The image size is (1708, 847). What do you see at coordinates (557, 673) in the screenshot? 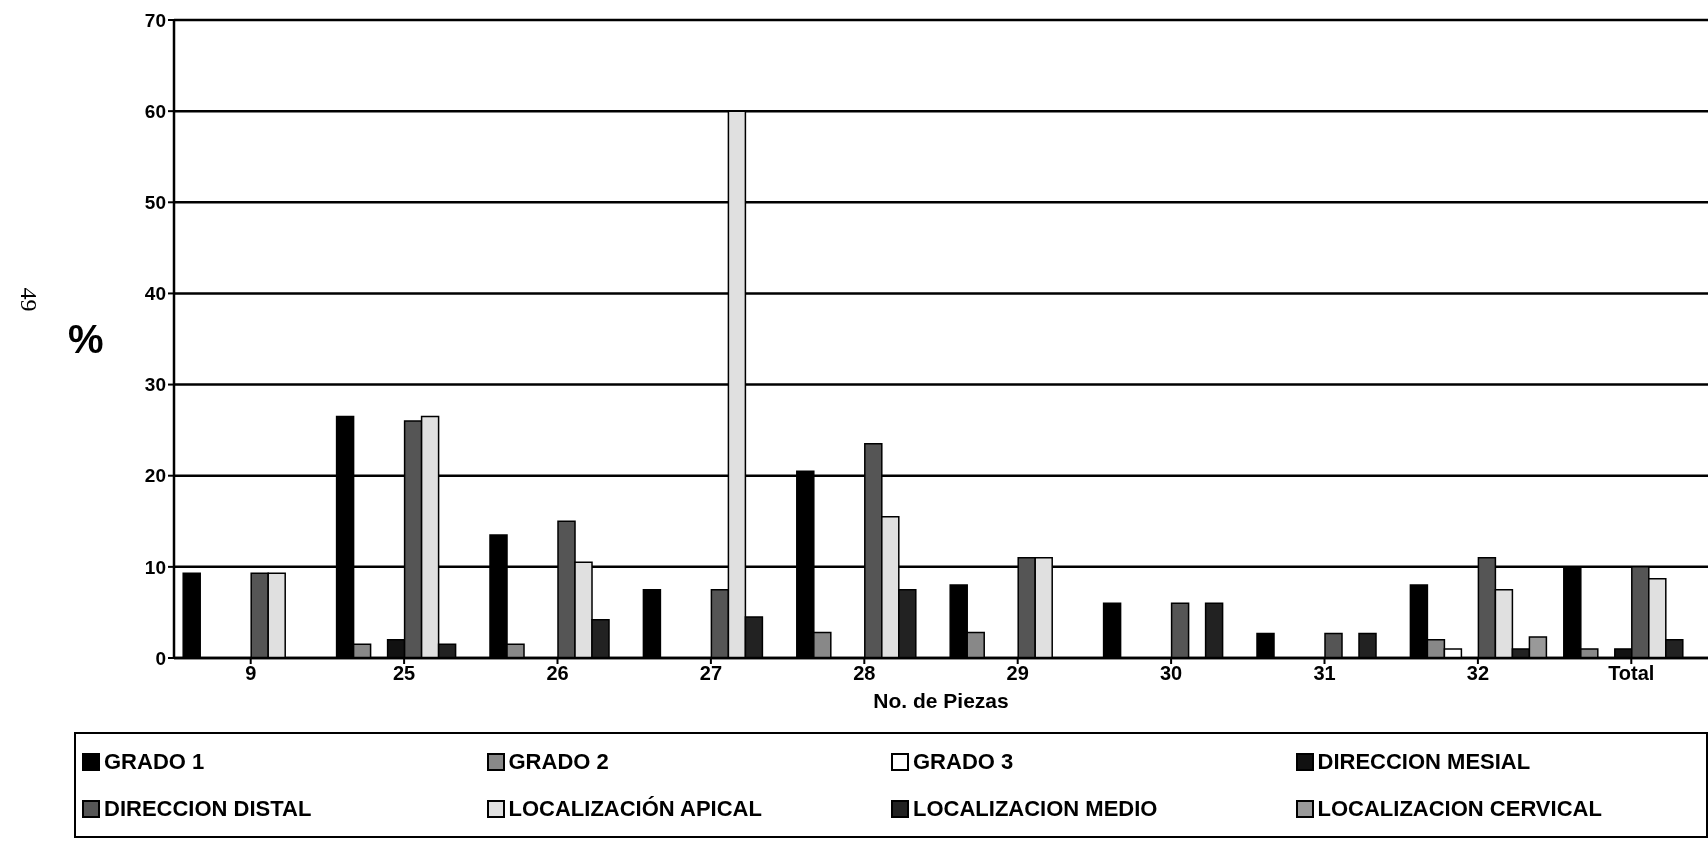
I see `x-tick-label: 26` at bounding box center [557, 673].